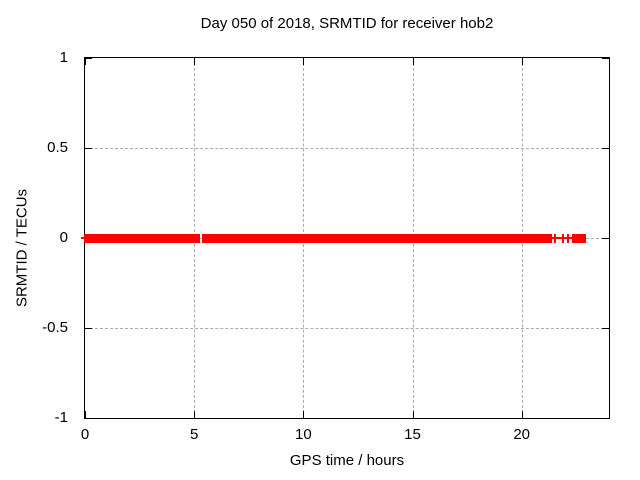 This screenshot has width=640, height=480. Describe the element at coordinates (412, 434) in the screenshot. I see `x-tick-label: 15` at that location.